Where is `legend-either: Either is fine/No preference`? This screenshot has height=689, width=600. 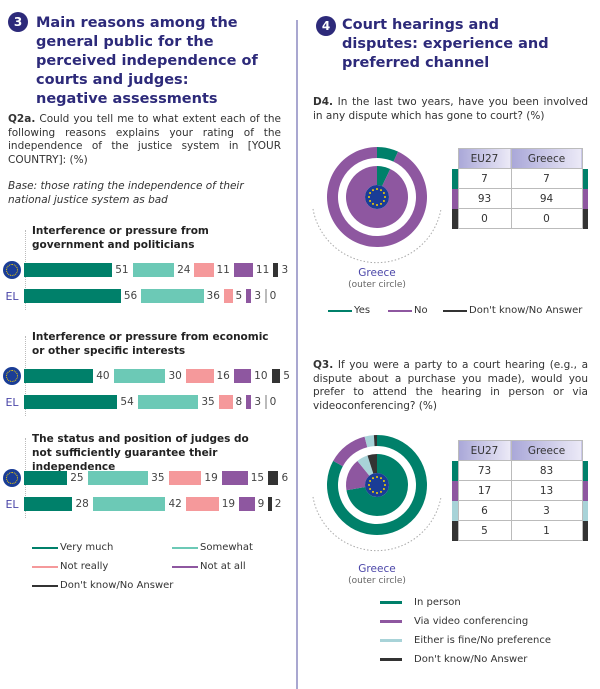
legend-either: Either is fine/No preference is located at coordinates (465, 640).